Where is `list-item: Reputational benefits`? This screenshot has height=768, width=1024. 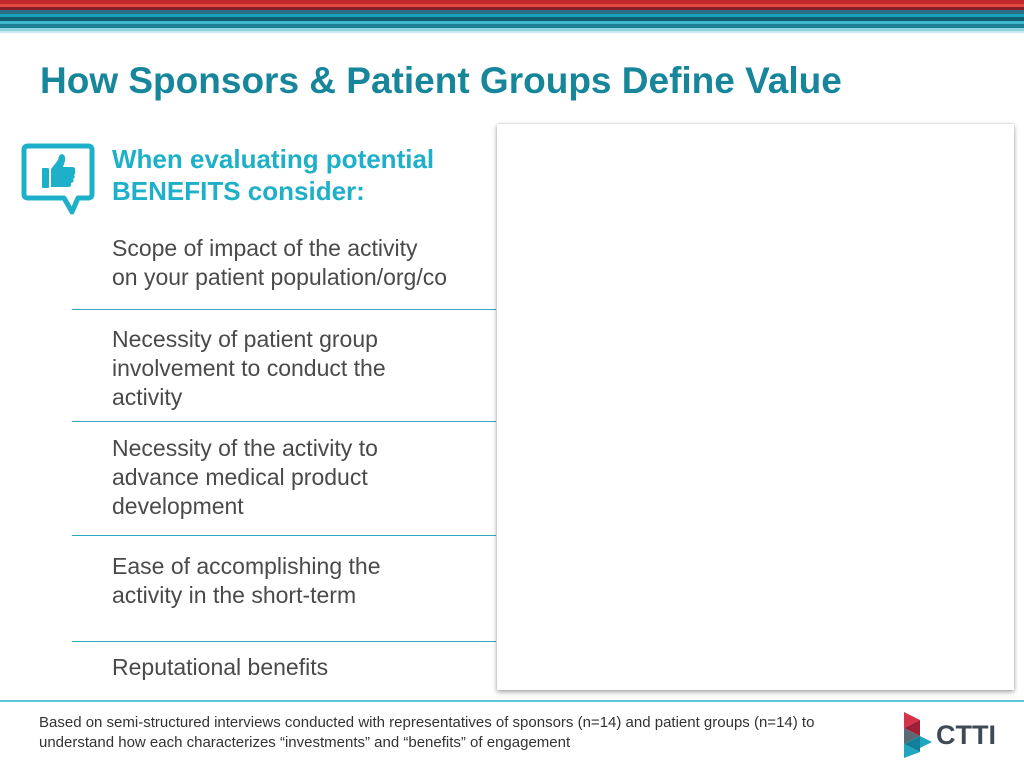 list-item: Reputational benefits is located at coordinates (284, 667).